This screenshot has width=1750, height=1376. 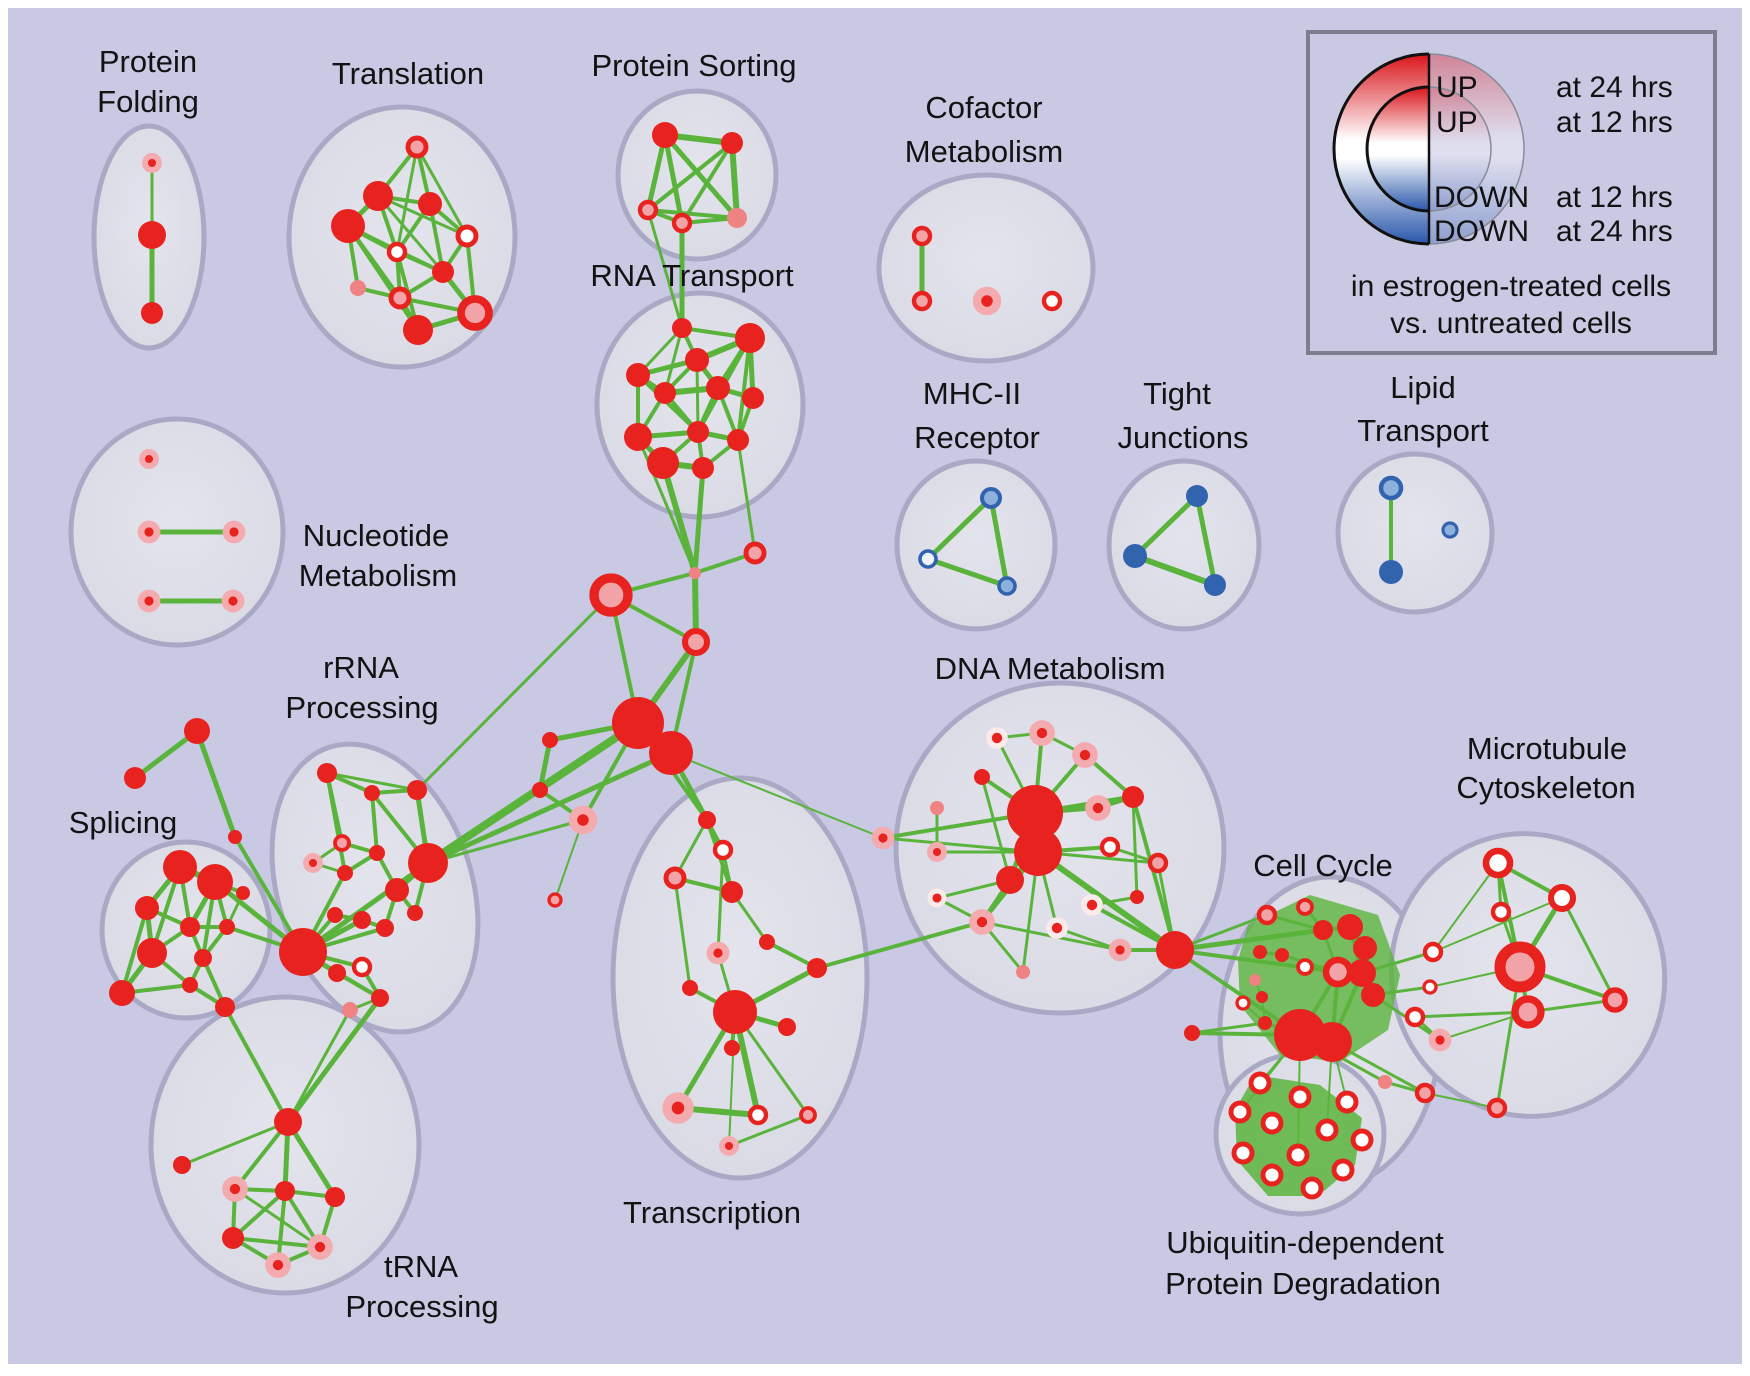 I want to click on node-c3, so click(x=611, y=595).